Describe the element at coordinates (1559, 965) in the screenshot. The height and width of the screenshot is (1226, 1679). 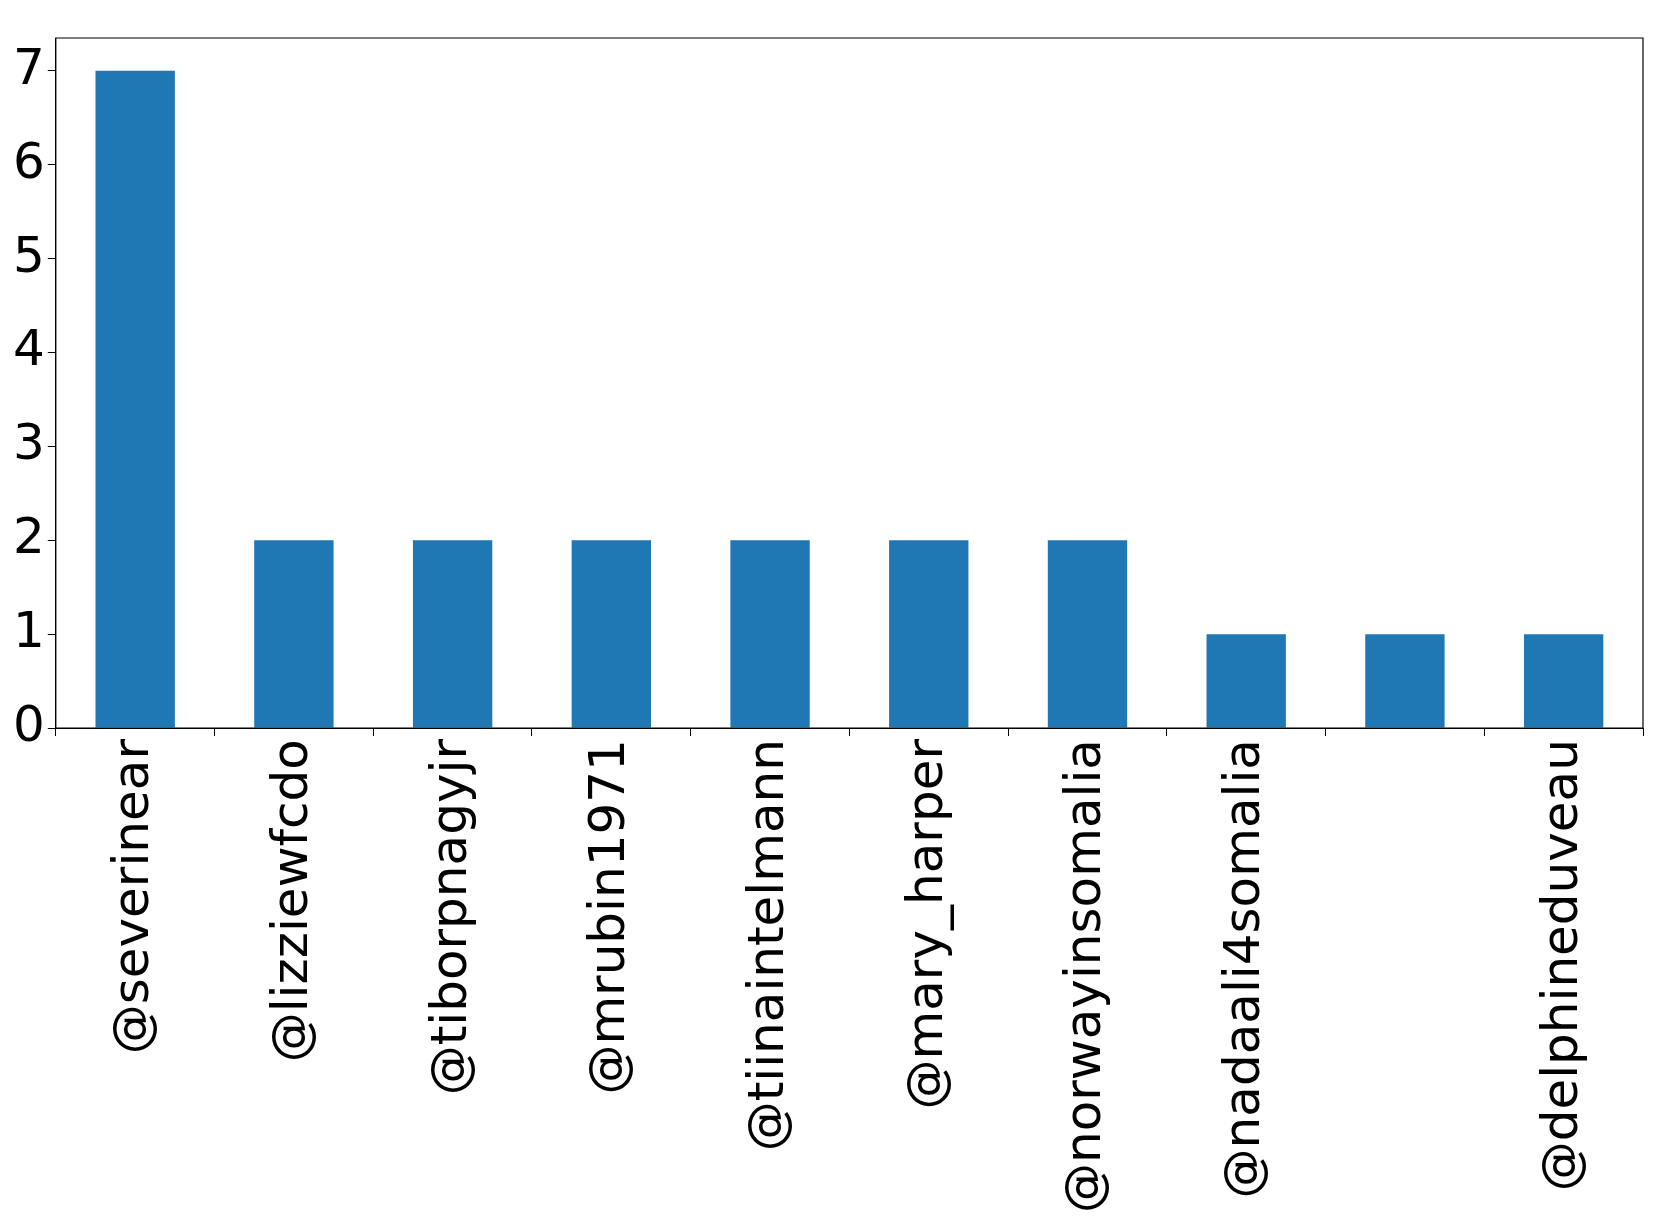
I see `x-tick-label: @delphineduveau` at that location.